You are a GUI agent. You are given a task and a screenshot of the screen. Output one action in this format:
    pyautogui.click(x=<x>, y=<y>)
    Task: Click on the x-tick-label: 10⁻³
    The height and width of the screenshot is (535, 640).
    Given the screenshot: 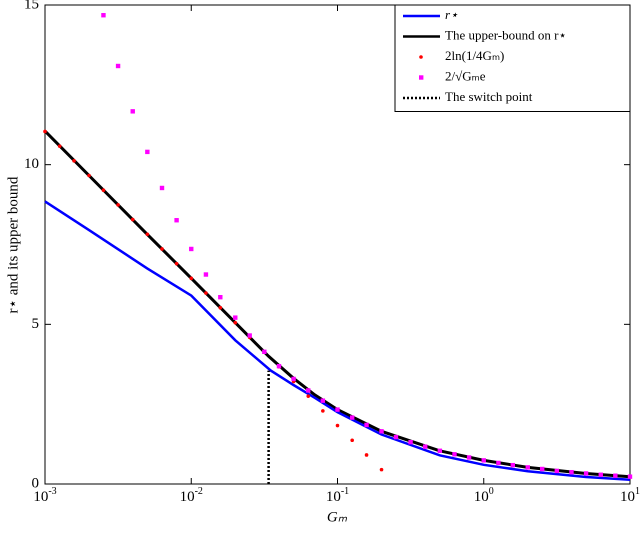 What is the action you would take?
    pyautogui.click(x=44, y=495)
    